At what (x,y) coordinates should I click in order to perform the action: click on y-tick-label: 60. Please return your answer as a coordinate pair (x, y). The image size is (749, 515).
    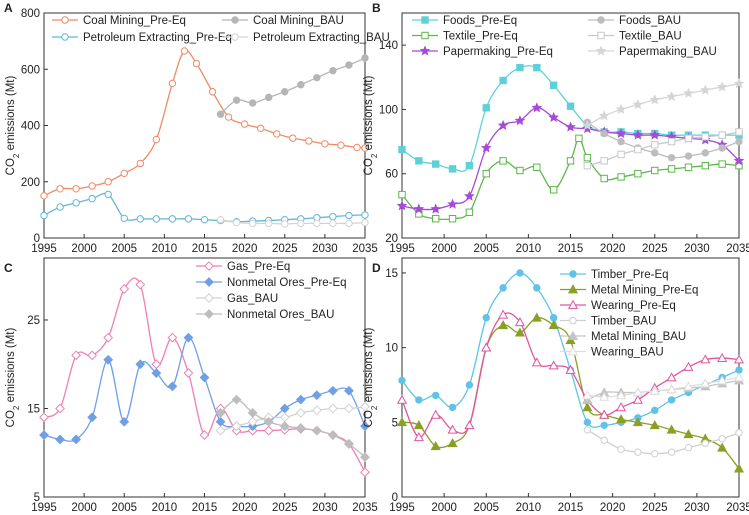
    Looking at the image, I should click on (391, 175).